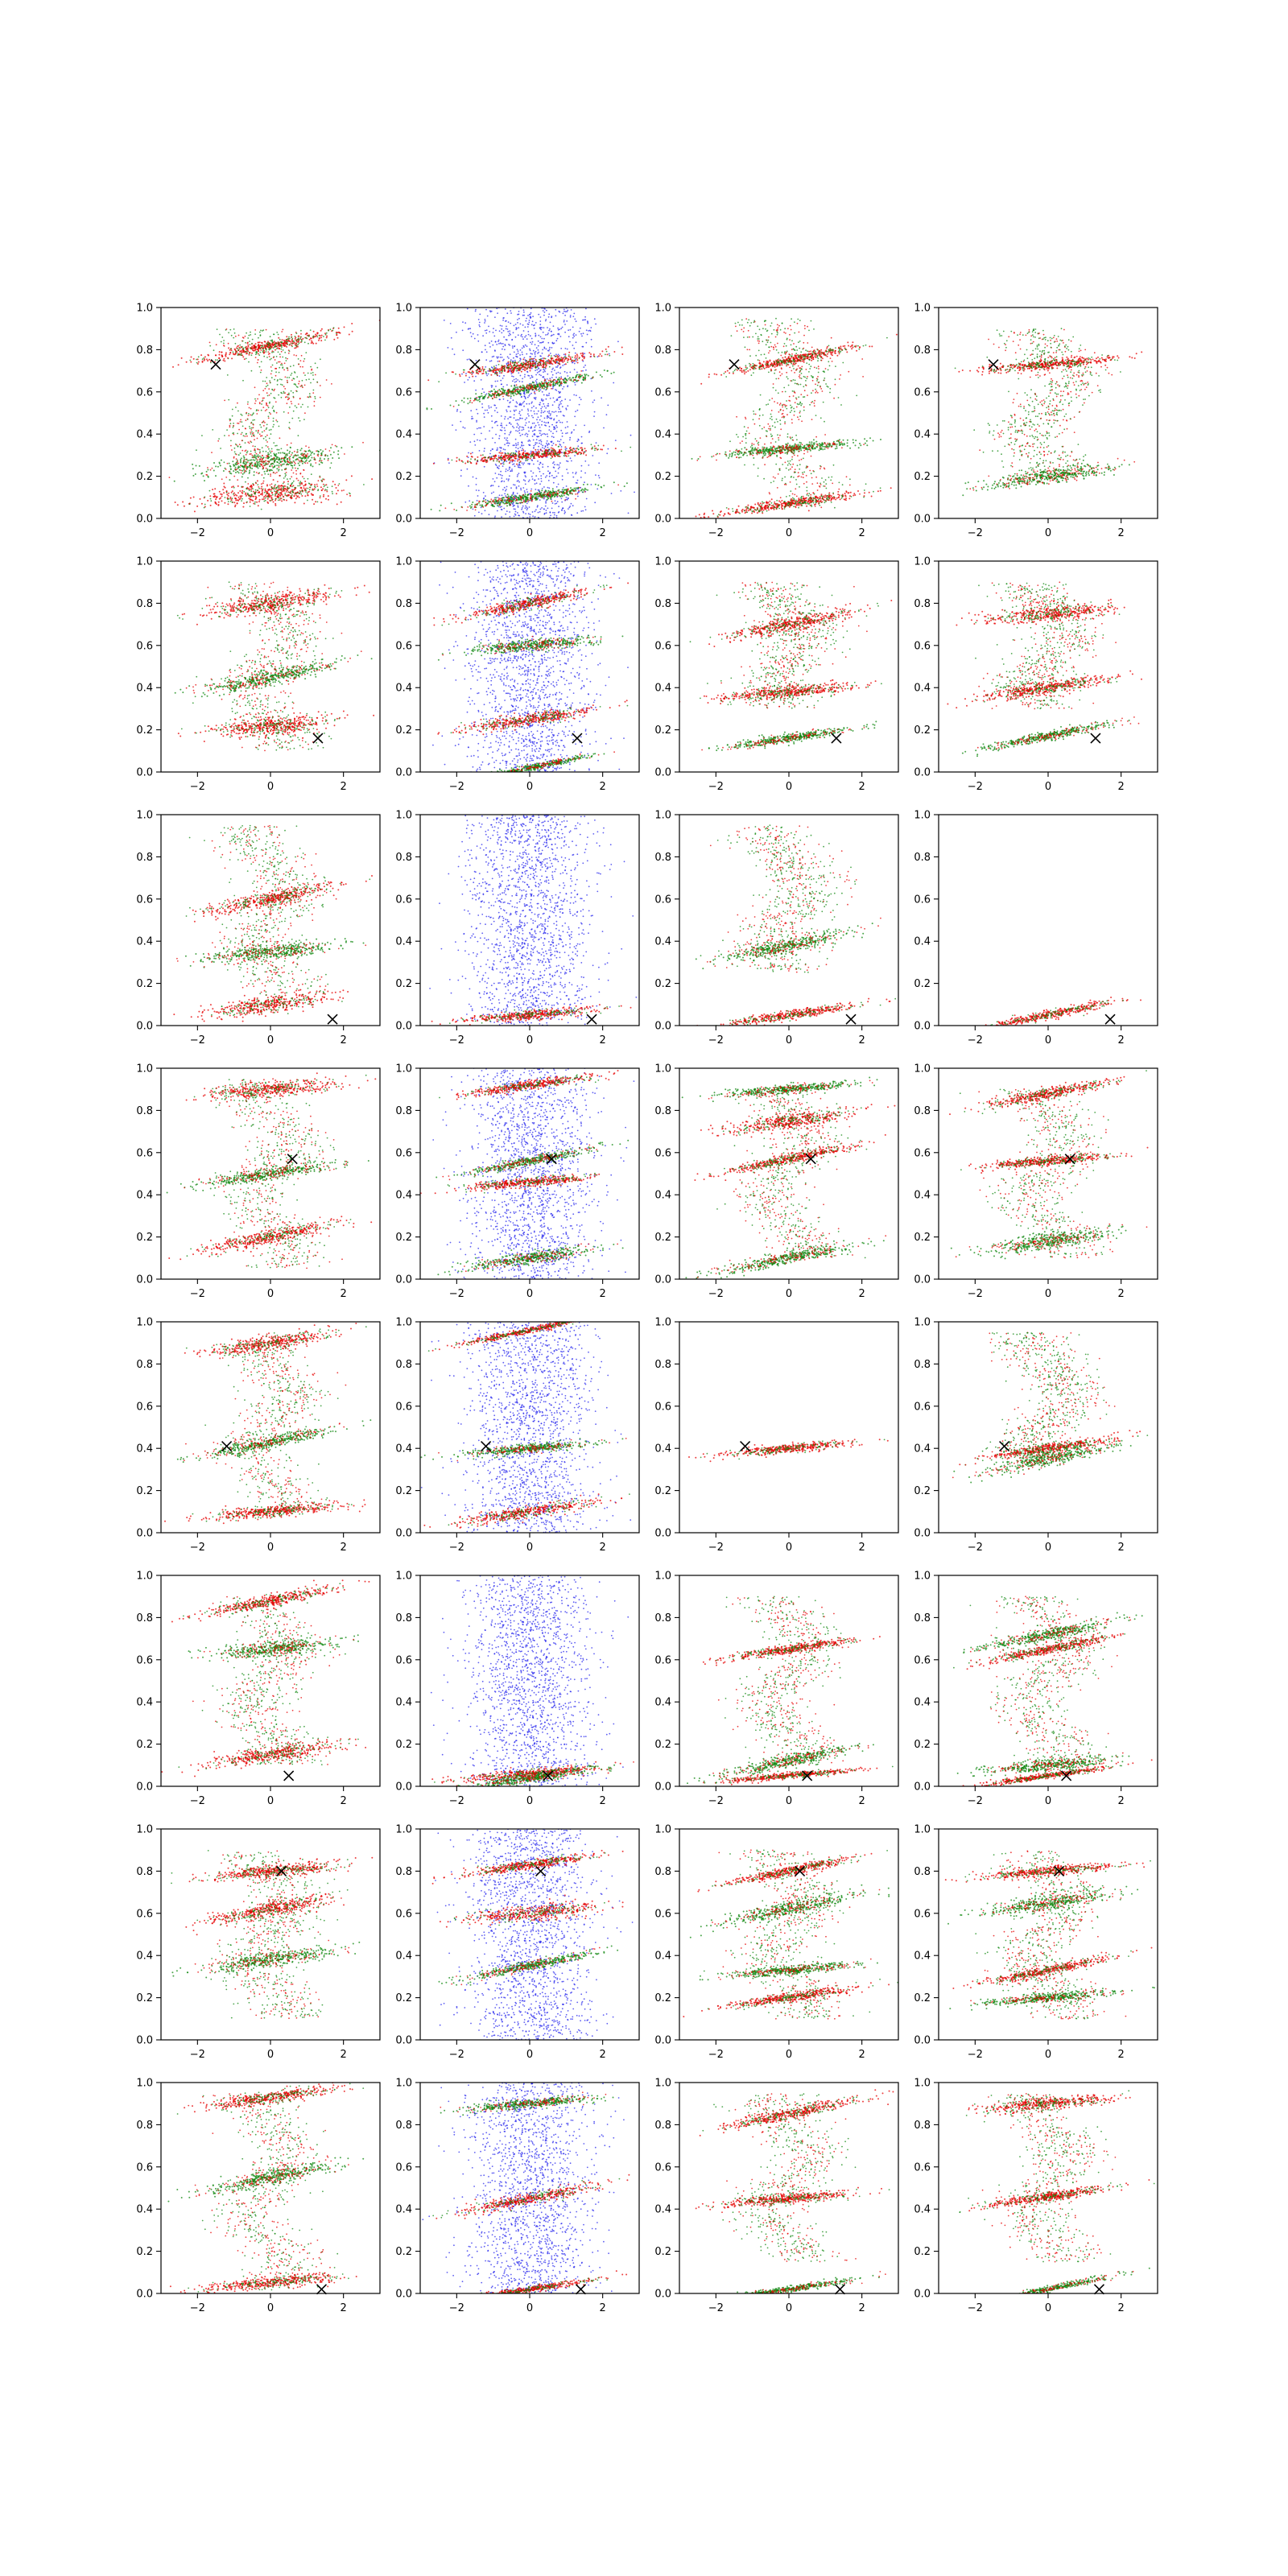 The height and width of the screenshot is (2576, 1288). What do you see at coordinates (144, 309) in the screenshot?
I see `y-tick-label: 1.0` at bounding box center [144, 309].